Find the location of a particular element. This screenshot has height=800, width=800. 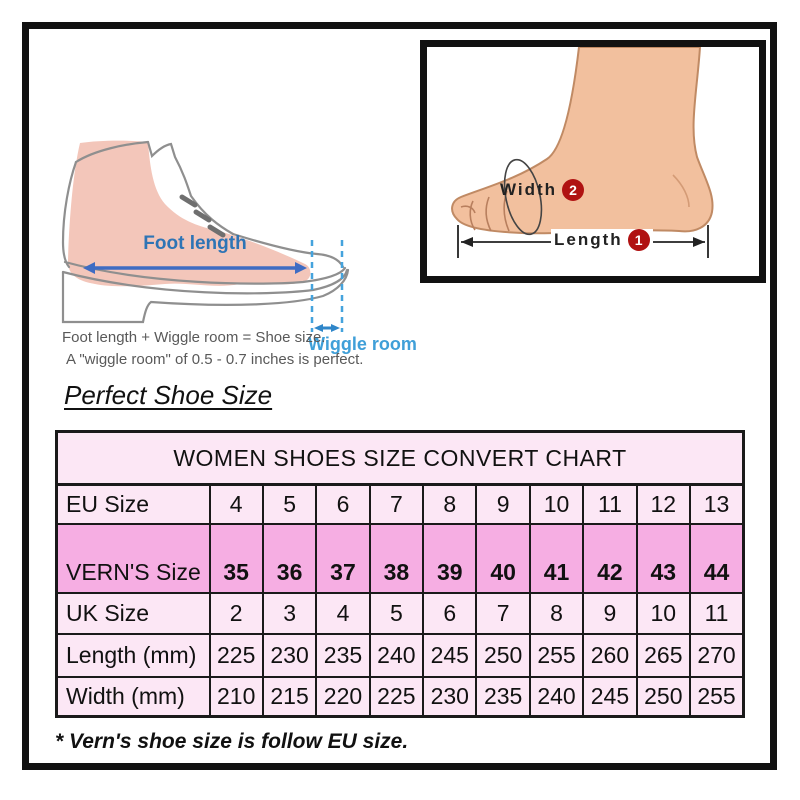

width-marker-badge: 2 is located at coordinates (573, 190).